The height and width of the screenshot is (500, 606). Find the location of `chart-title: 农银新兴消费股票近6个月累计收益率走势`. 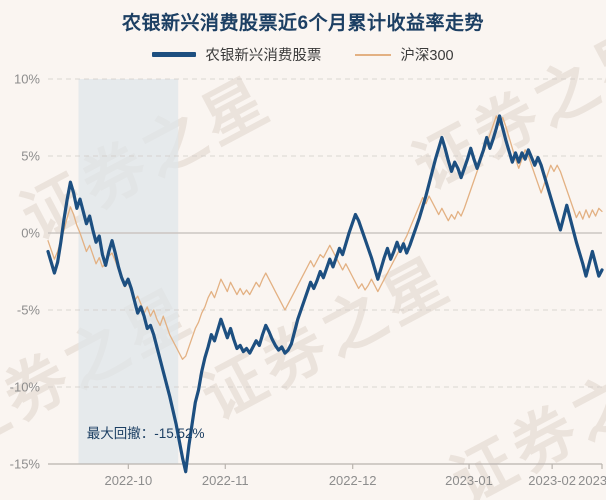

chart-title: 农银新兴消费股票近6个月累计收益率走势 is located at coordinates (303, 23).